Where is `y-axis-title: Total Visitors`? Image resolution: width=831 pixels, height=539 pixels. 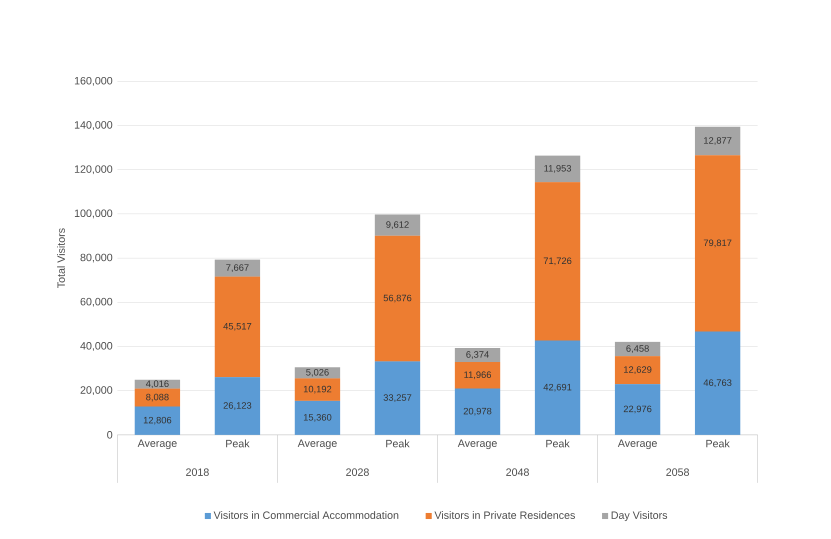 y-axis-title: Total Visitors is located at coordinates (61, 258).